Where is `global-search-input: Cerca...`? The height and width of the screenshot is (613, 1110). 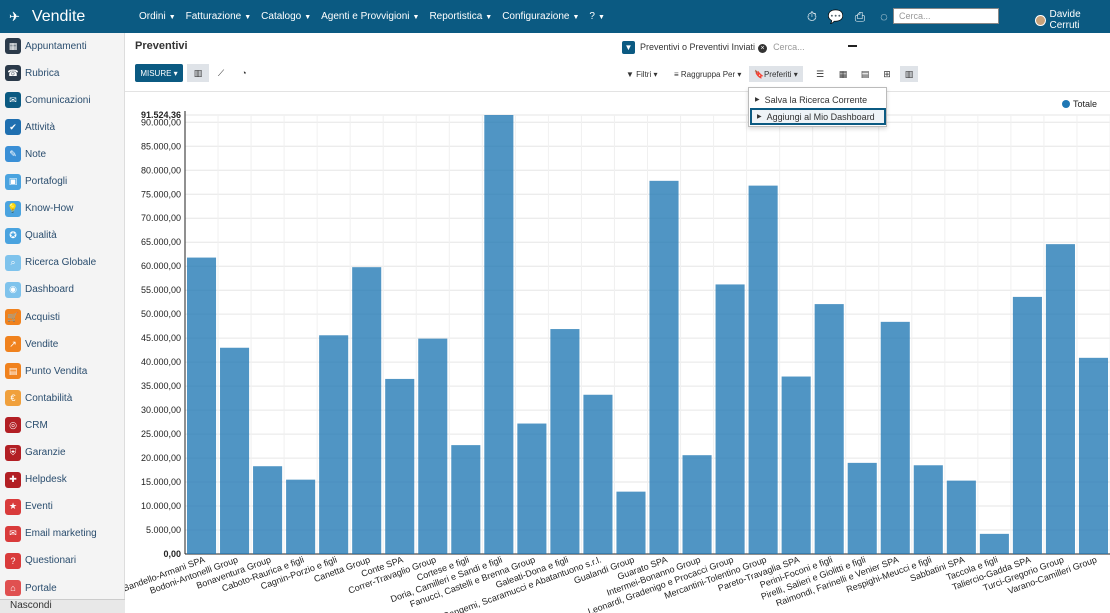
global-search-input: Cerca... is located at coordinates (946, 16).